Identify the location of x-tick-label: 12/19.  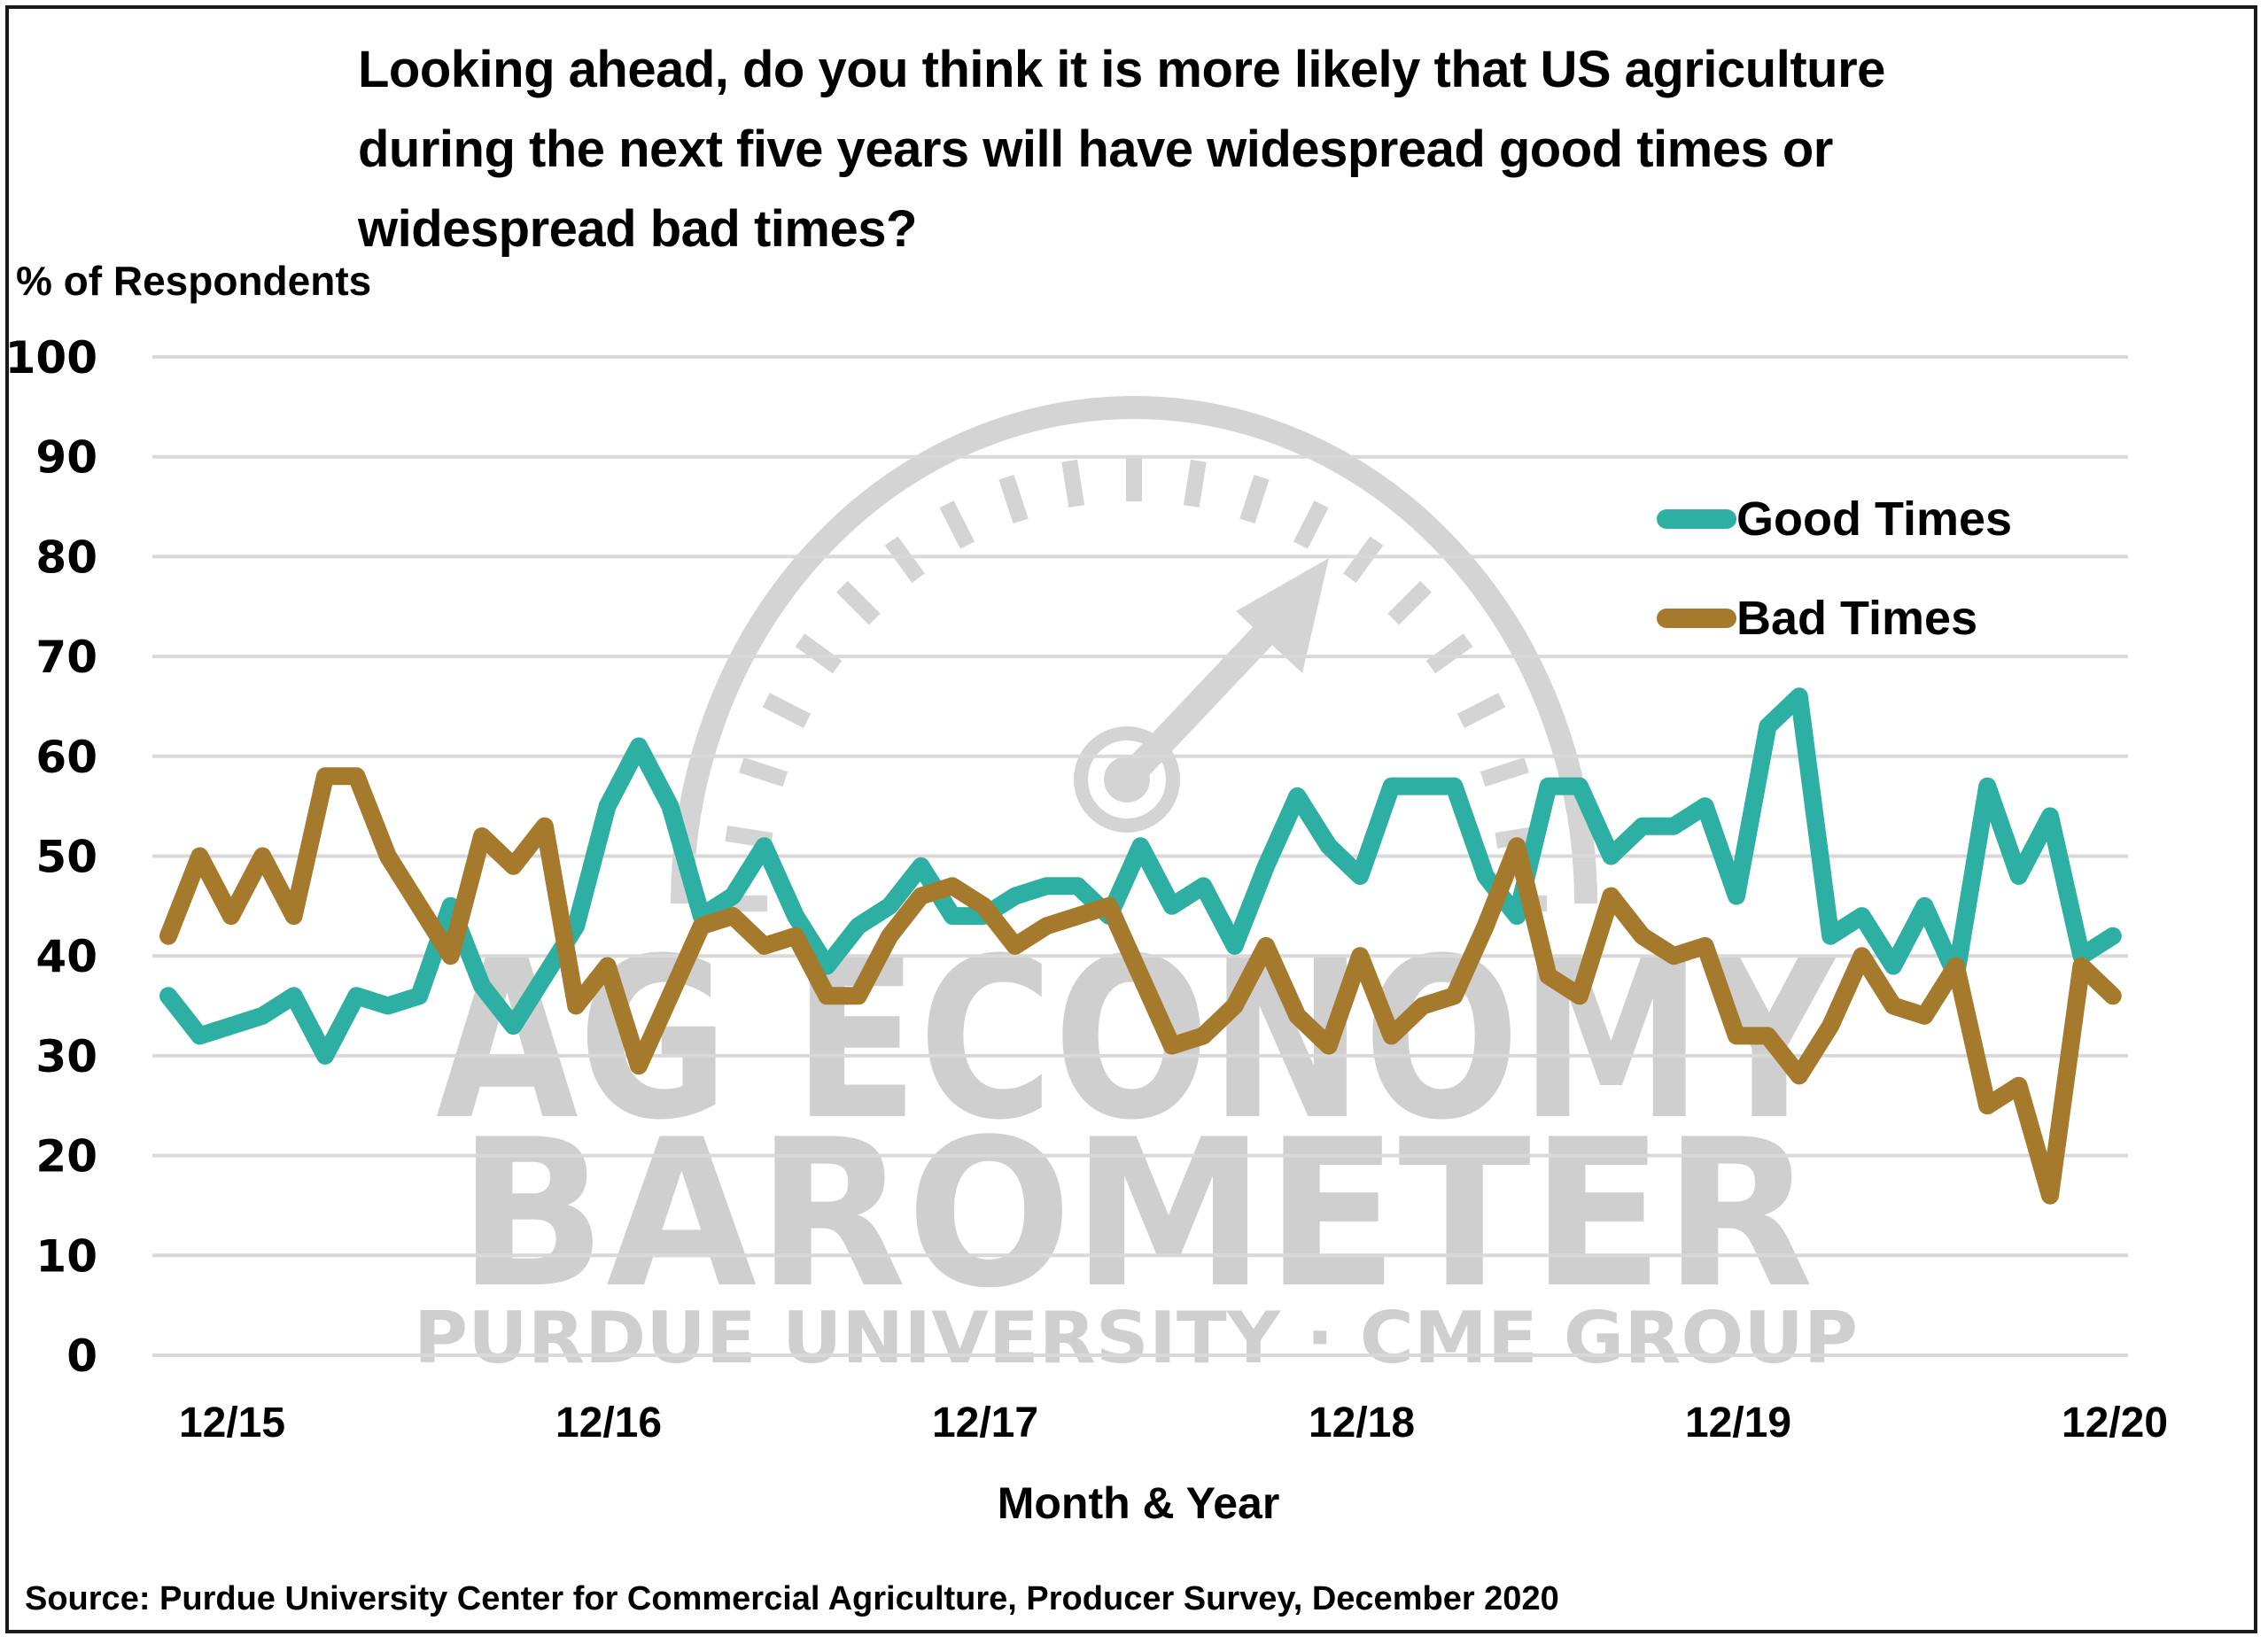
(1738, 1423).